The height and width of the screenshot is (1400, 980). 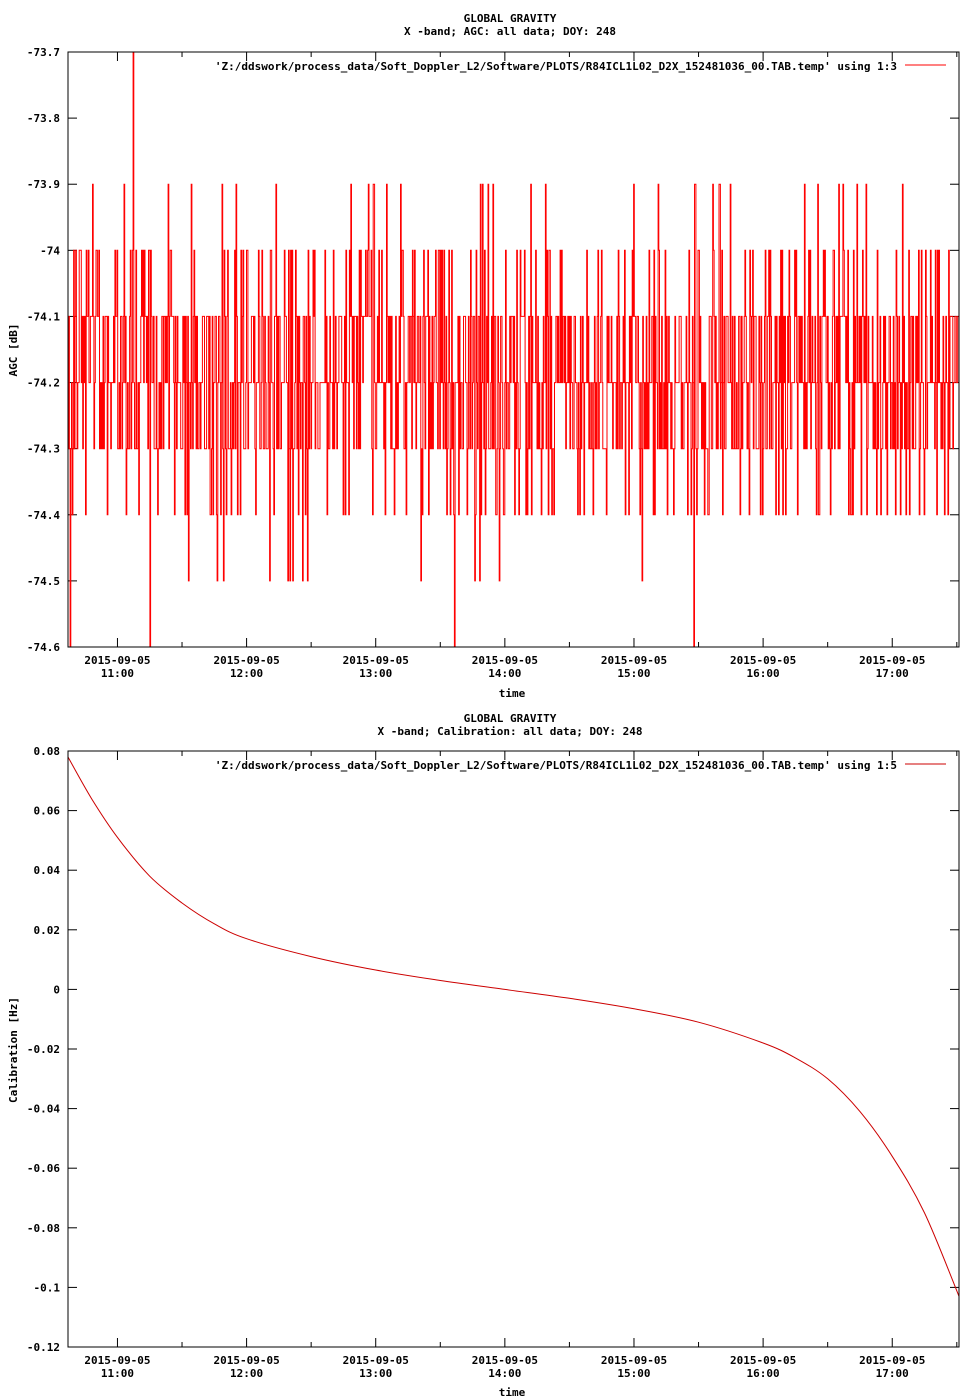 What do you see at coordinates (43, 118) in the screenshot?
I see `y-tick-label: -73.8` at bounding box center [43, 118].